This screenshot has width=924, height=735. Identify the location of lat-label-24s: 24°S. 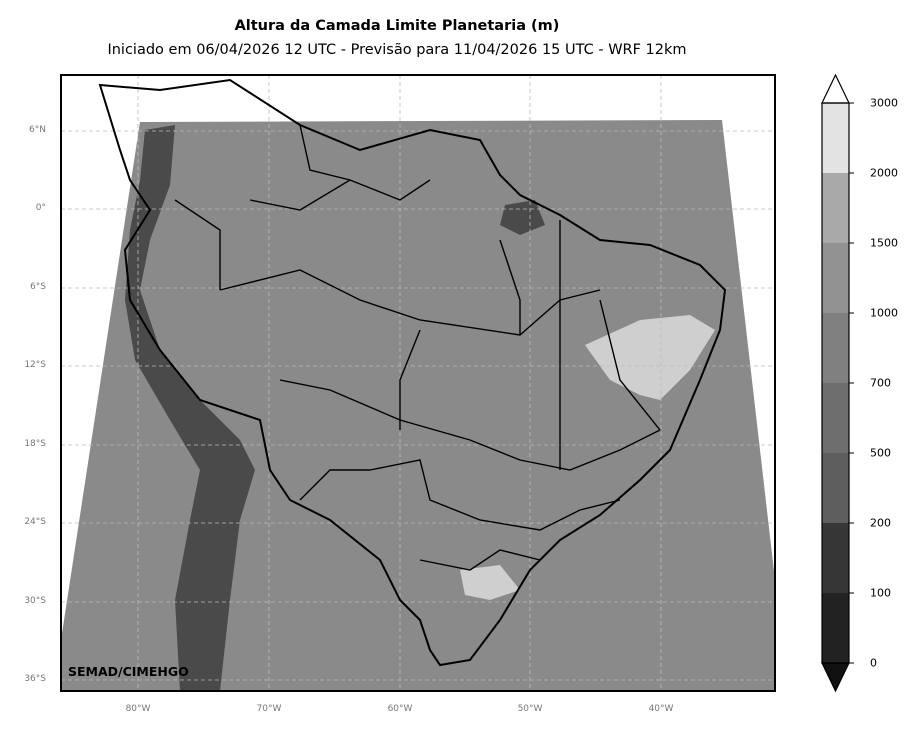
(35, 522).